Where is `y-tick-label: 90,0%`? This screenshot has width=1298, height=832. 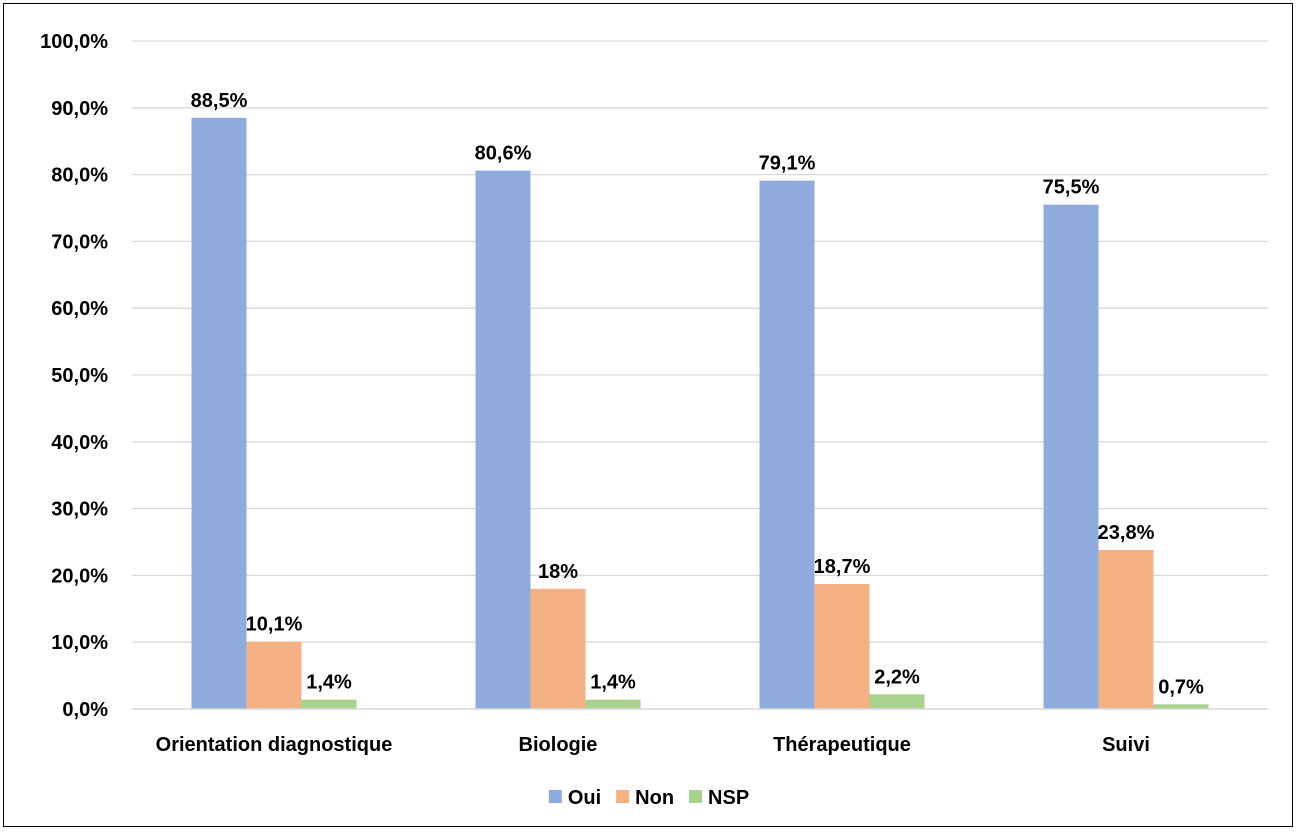
y-tick-label: 90,0% is located at coordinates (79, 109).